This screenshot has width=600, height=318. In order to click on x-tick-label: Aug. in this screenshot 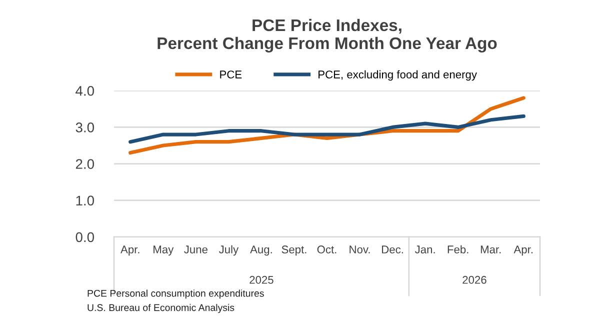, I will do `click(261, 251)`.